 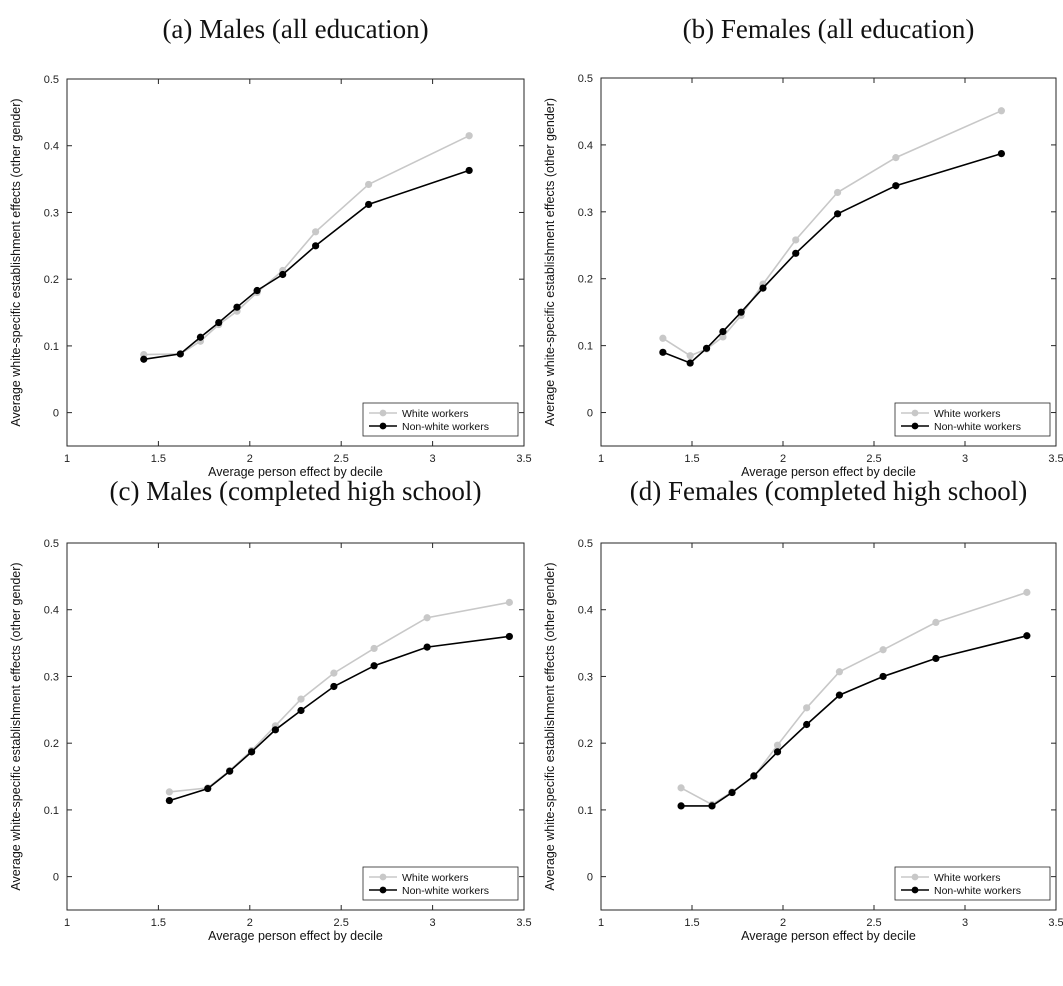 What do you see at coordinates (296, 491) in the screenshot?
I see `panel-title: (c) Males (completed high school)` at bounding box center [296, 491].